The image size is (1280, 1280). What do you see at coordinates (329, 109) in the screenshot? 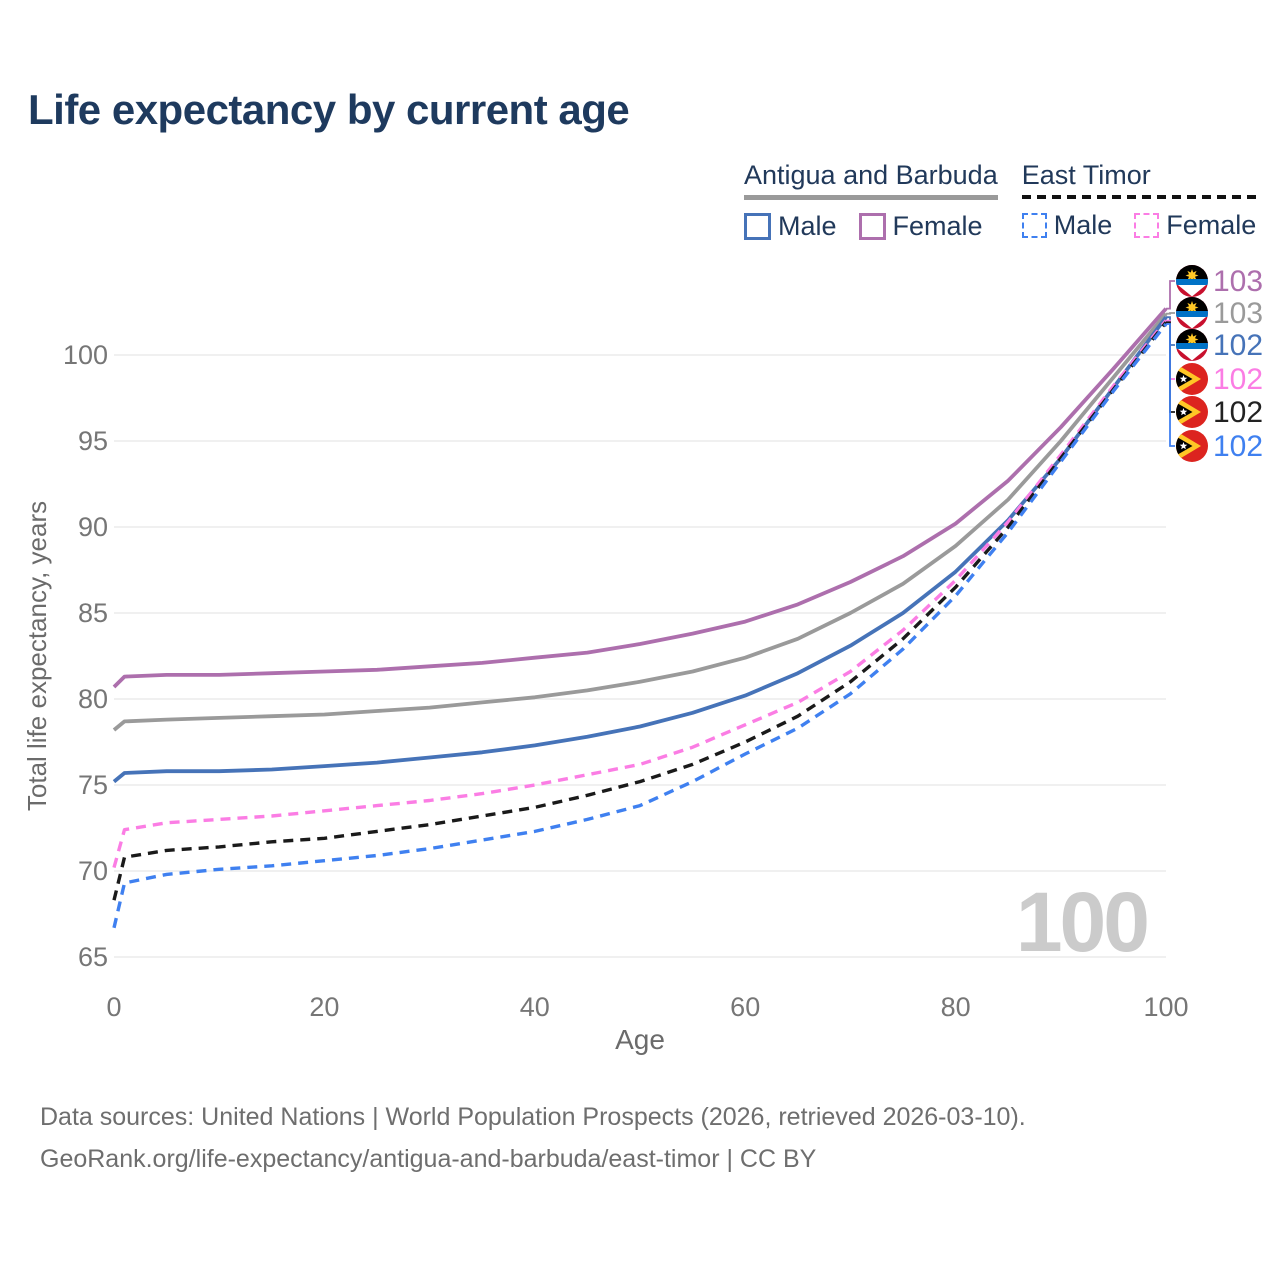
I see `page-title: Life expectancy by current age` at bounding box center [329, 109].